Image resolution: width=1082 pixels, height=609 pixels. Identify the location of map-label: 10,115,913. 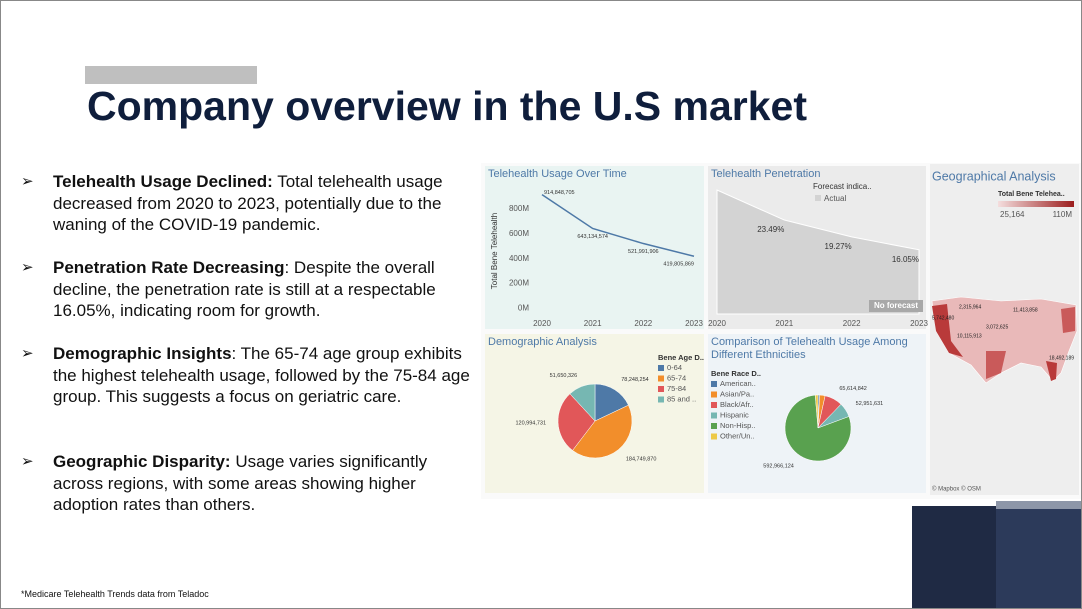
(969, 336).